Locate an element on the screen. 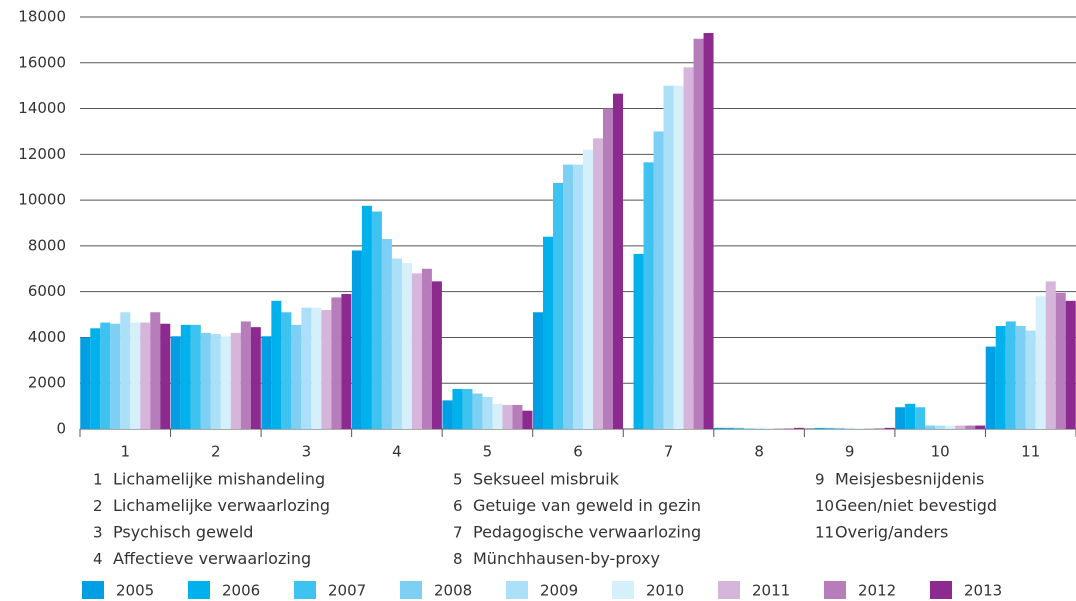 The height and width of the screenshot is (601, 1076). x-tick-label: 7 is located at coordinates (669, 452).